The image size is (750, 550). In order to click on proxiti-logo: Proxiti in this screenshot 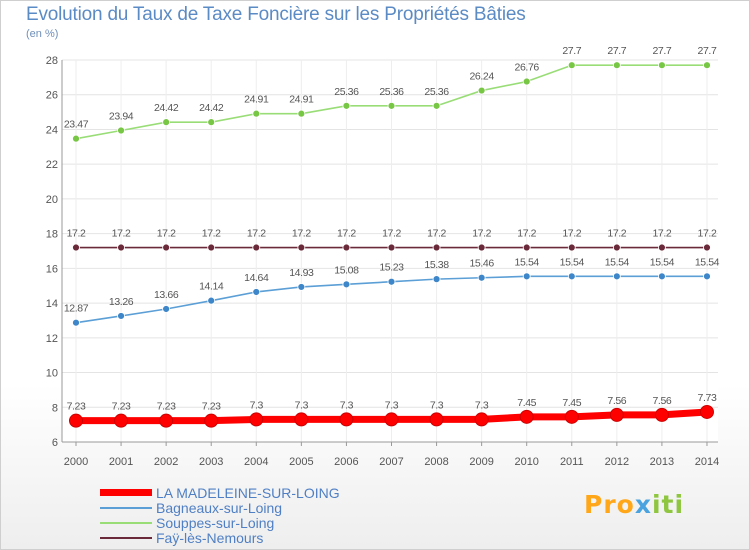, I will do `click(634, 504)`.